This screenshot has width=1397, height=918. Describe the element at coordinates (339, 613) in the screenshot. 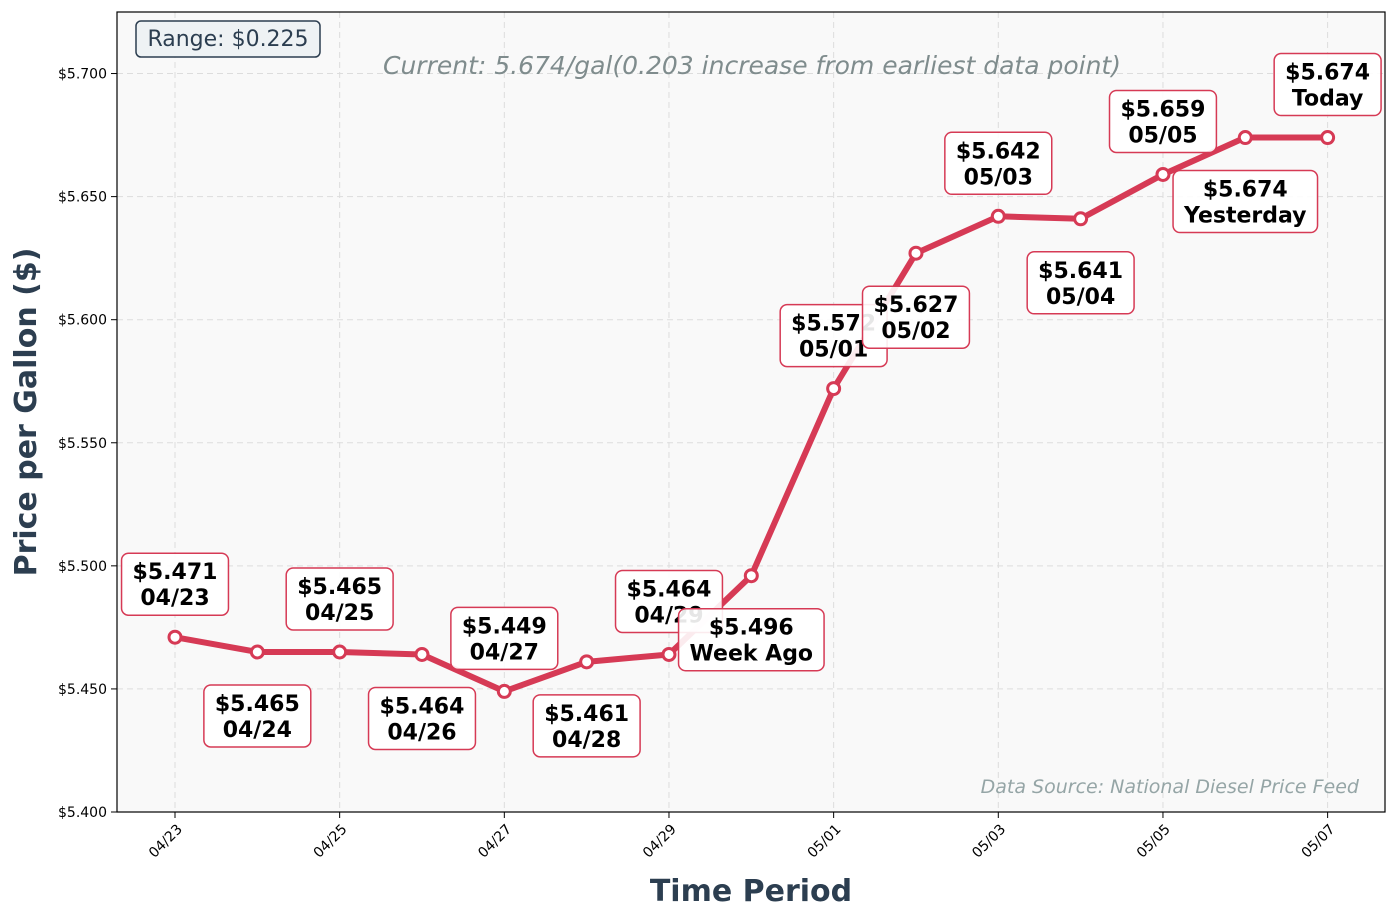

I see `data-label-date: 04/25` at that location.